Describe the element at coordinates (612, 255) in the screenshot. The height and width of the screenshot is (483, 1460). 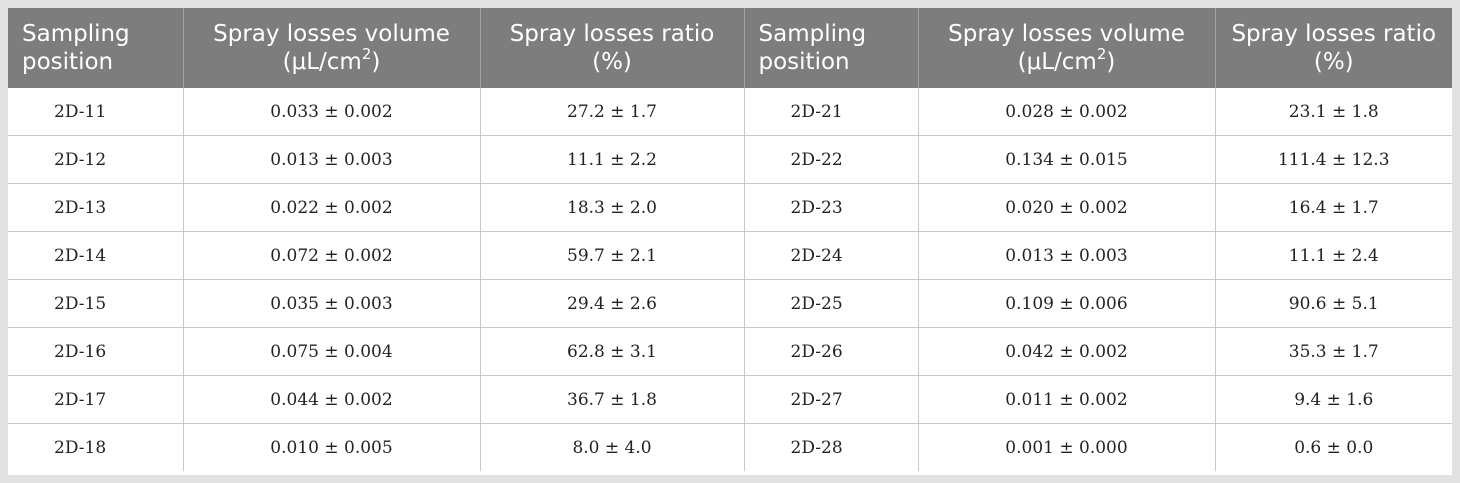
I see `table-cell: 59.7 ± 2.1` at that location.